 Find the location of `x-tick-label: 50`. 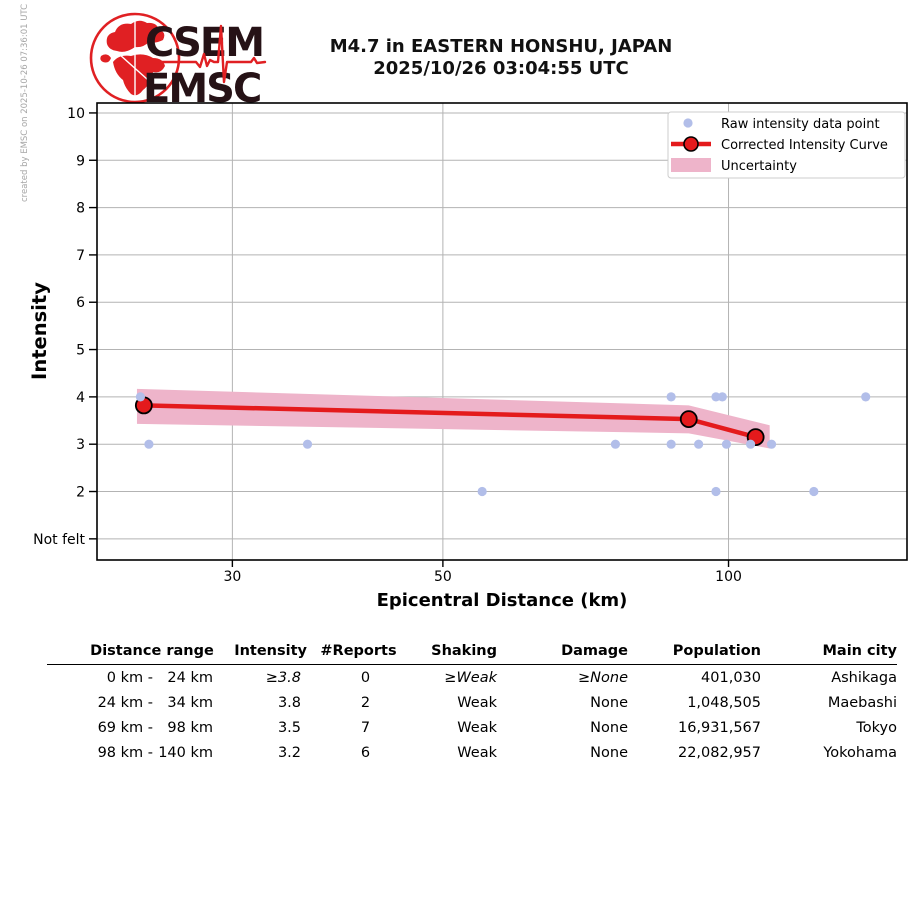

x-tick-label: 50 is located at coordinates (443, 577).